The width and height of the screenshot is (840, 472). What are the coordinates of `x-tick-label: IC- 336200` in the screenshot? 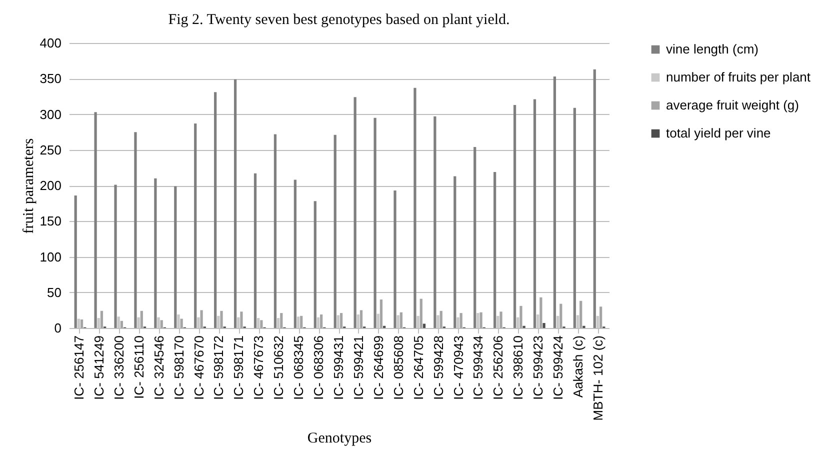 It's located at (118, 368).